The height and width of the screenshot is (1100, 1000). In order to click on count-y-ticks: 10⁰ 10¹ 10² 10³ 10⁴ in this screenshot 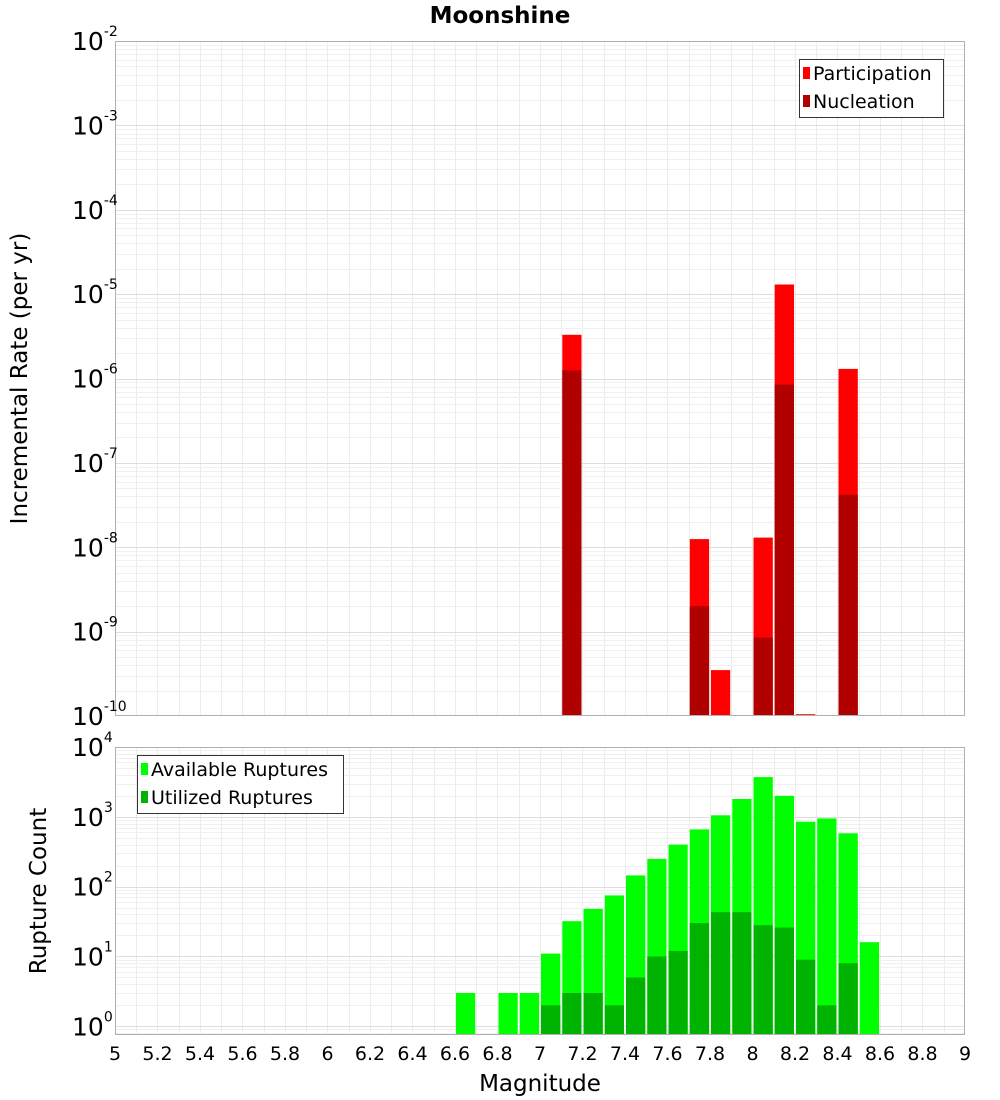, I will do `click(92, 885)`.